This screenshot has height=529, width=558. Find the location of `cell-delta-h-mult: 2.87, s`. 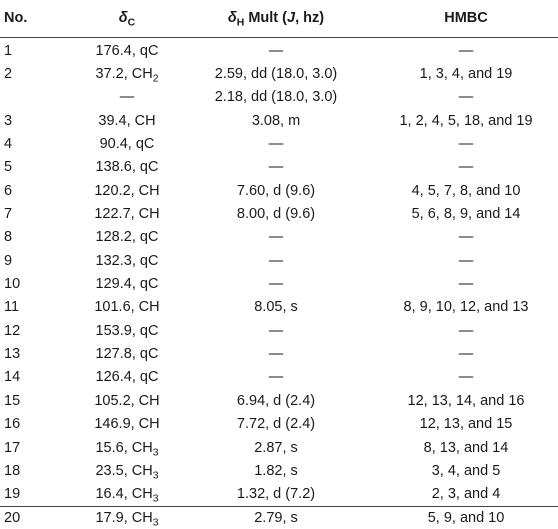

cell-delta-h-mult: 2.87, s is located at coordinates (276, 447).